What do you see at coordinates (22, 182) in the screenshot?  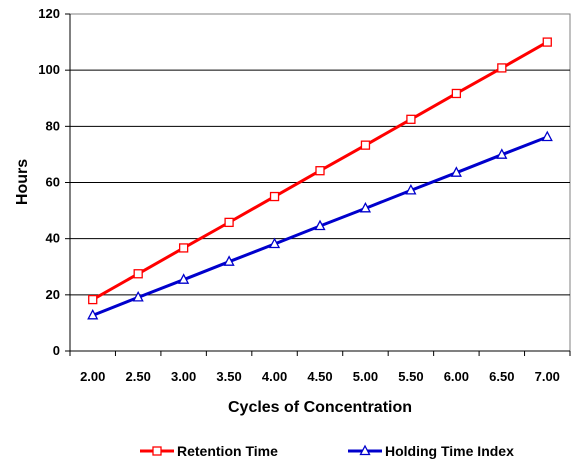 I see `y-axis-title: Hours` at bounding box center [22, 182].